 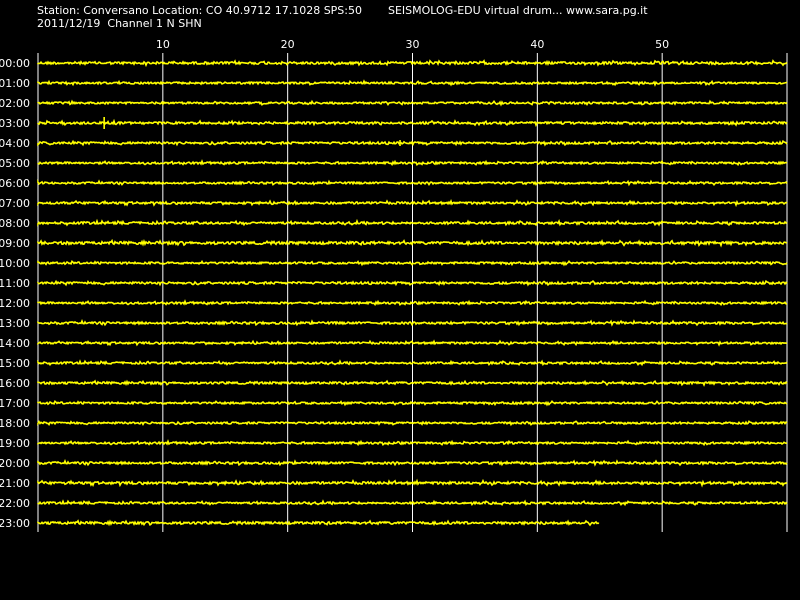 What do you see at coordinates (15, 403) in the screenshot?
I see `row-time-label: 17:00` at bounding box center [15, 403].